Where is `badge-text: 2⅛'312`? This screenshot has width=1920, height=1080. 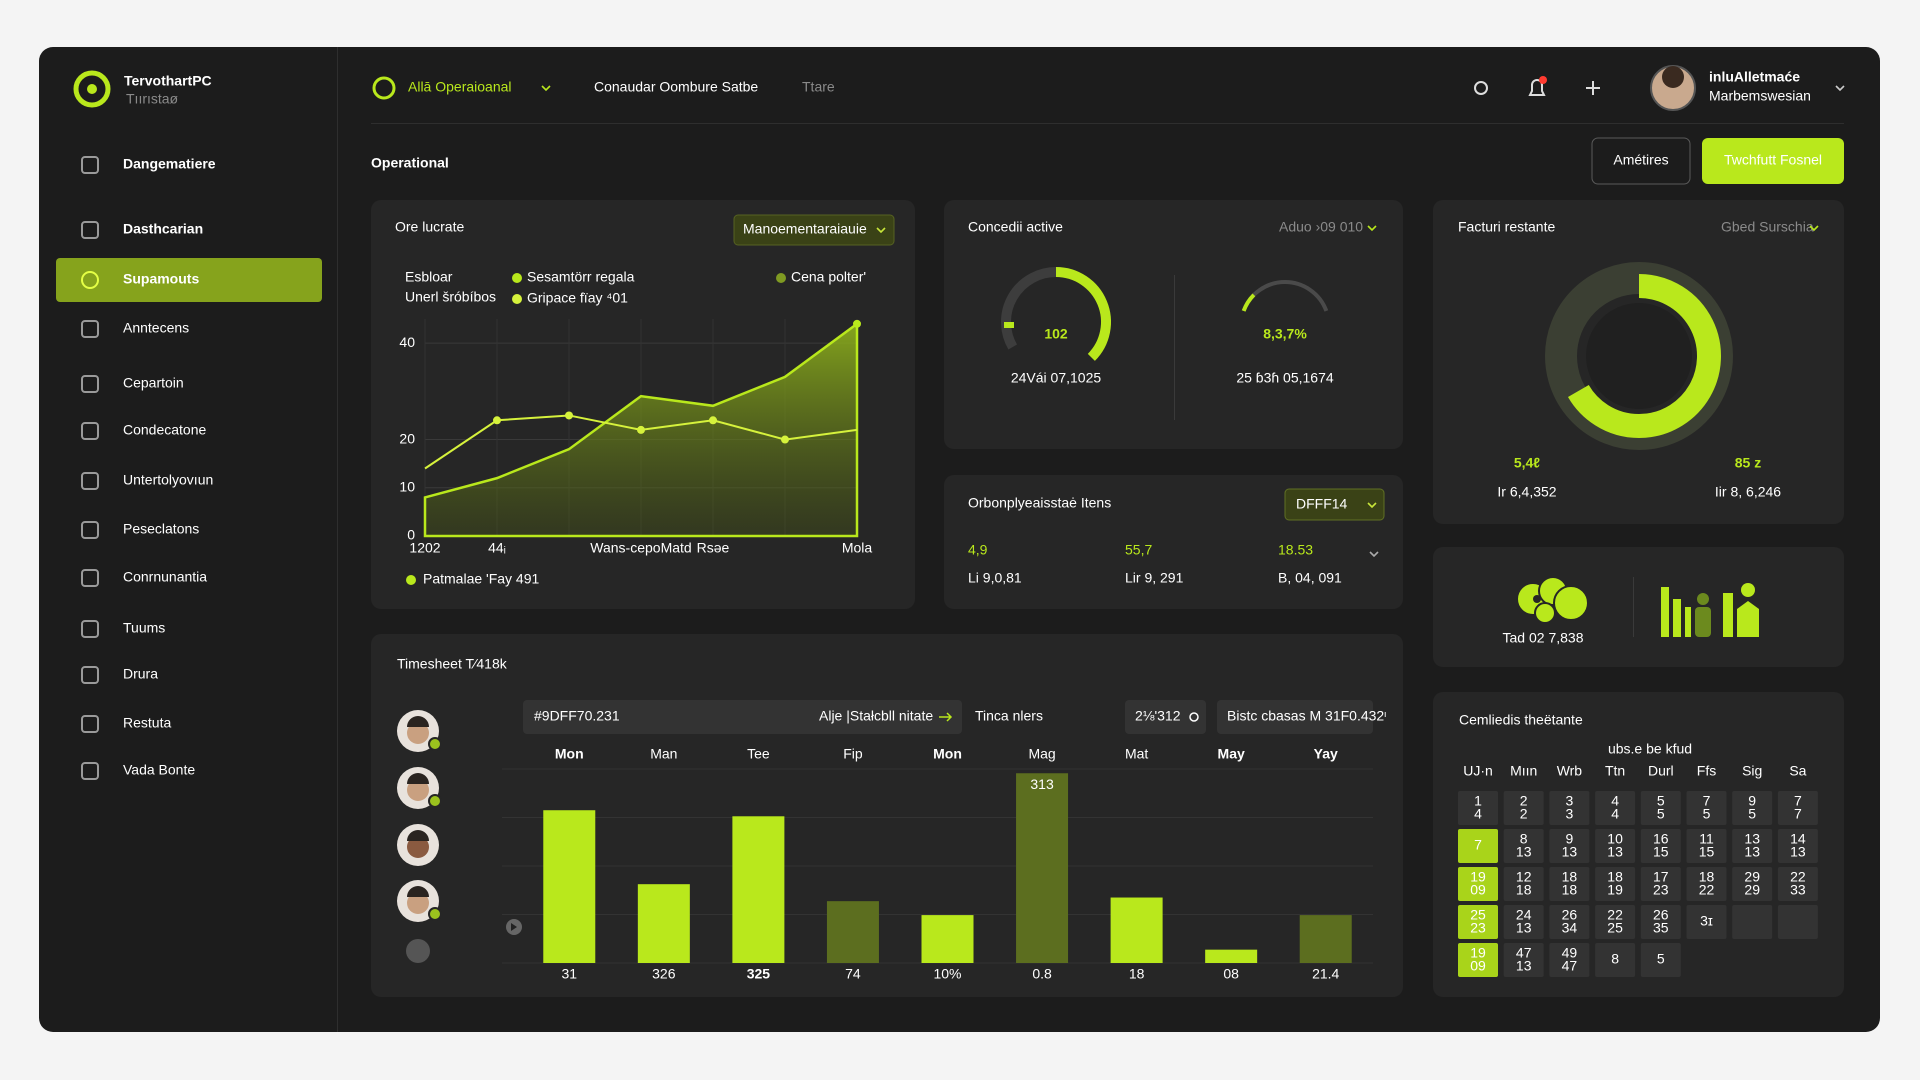
badge-text: 2⅛'312 is located at coordinates (1158, 716).